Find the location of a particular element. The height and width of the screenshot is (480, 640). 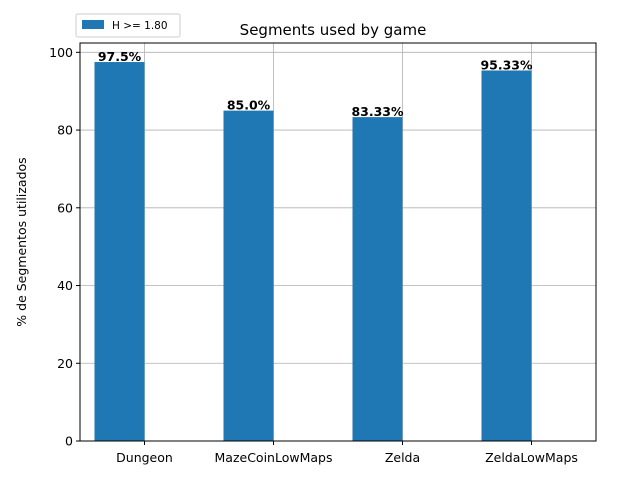

chart-title: Segments used by game is located at coordinates (333, 30).